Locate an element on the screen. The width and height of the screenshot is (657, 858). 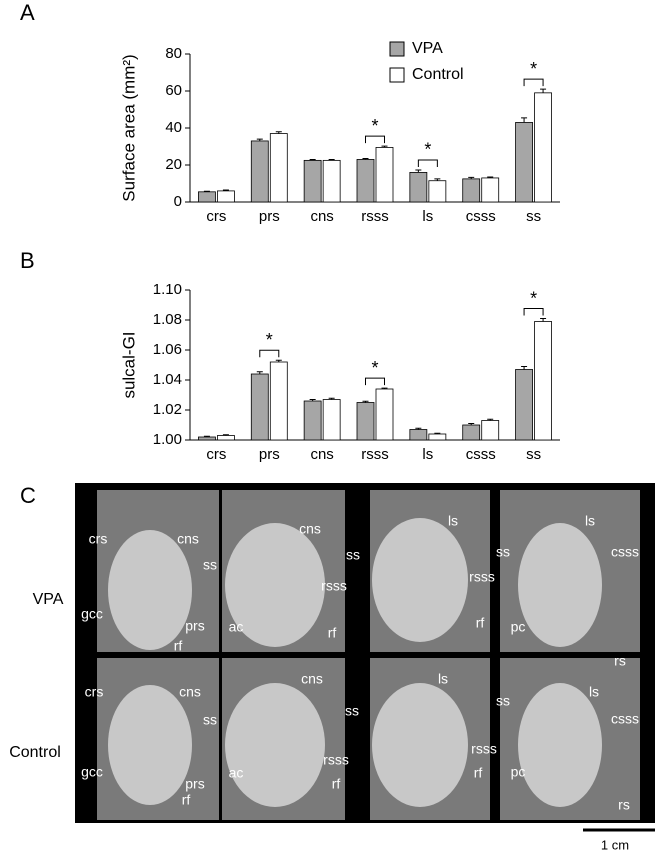
x-tick-label: ss is located at coordinates (533, 216).